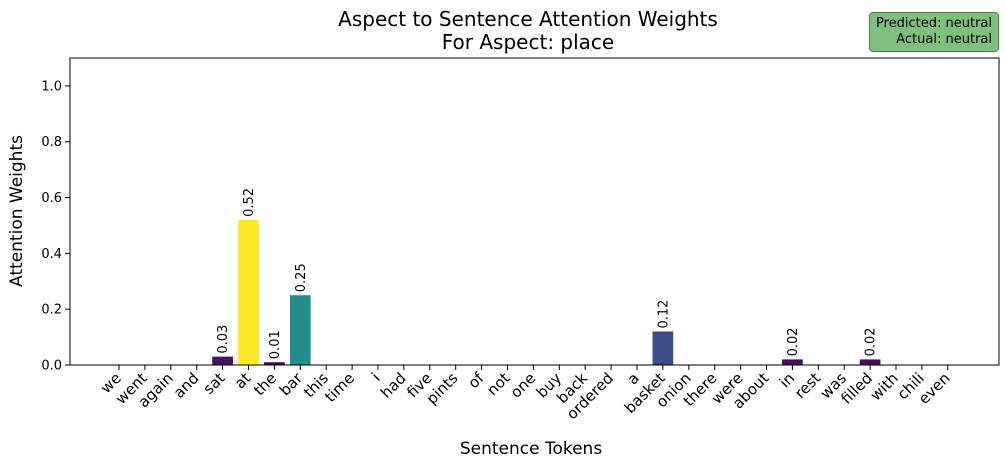 This screenshot has width=1006, height=468. What do you see at coordinates (528, 42) in the screenshot?
I see `chart-subtitle: For Aspect: place` at bounding box center [528, 42].